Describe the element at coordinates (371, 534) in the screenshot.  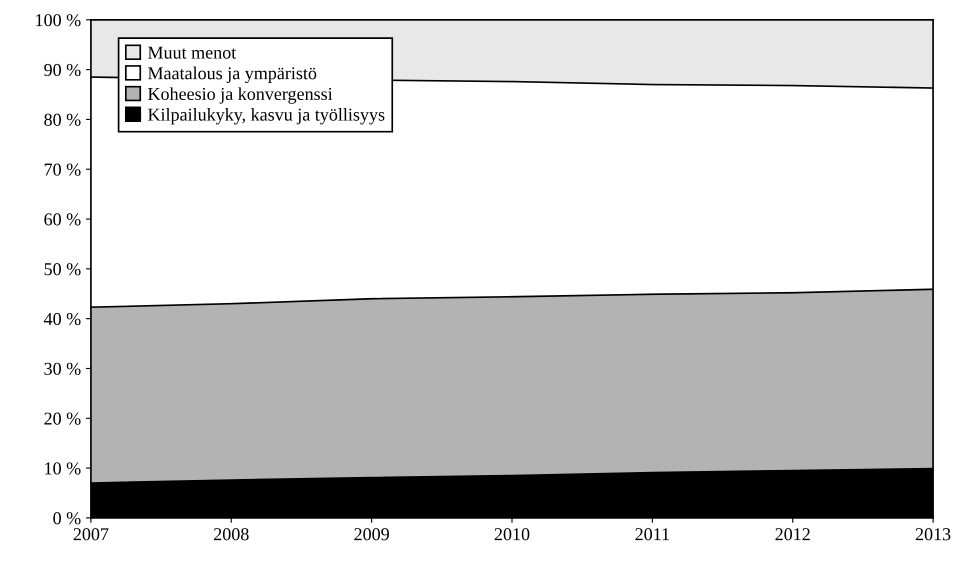
I see `x-tick-label: 2009` at that location.